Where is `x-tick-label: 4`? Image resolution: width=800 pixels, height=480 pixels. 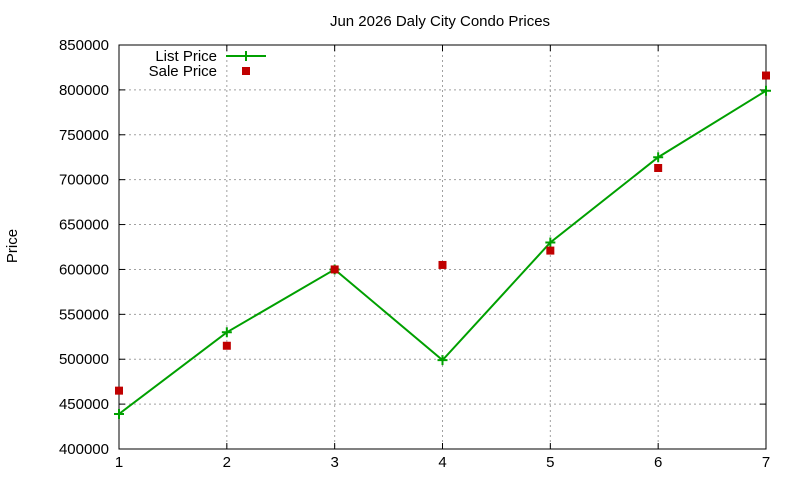
x-tick-label: 4 is located at coordinates (442, 462).